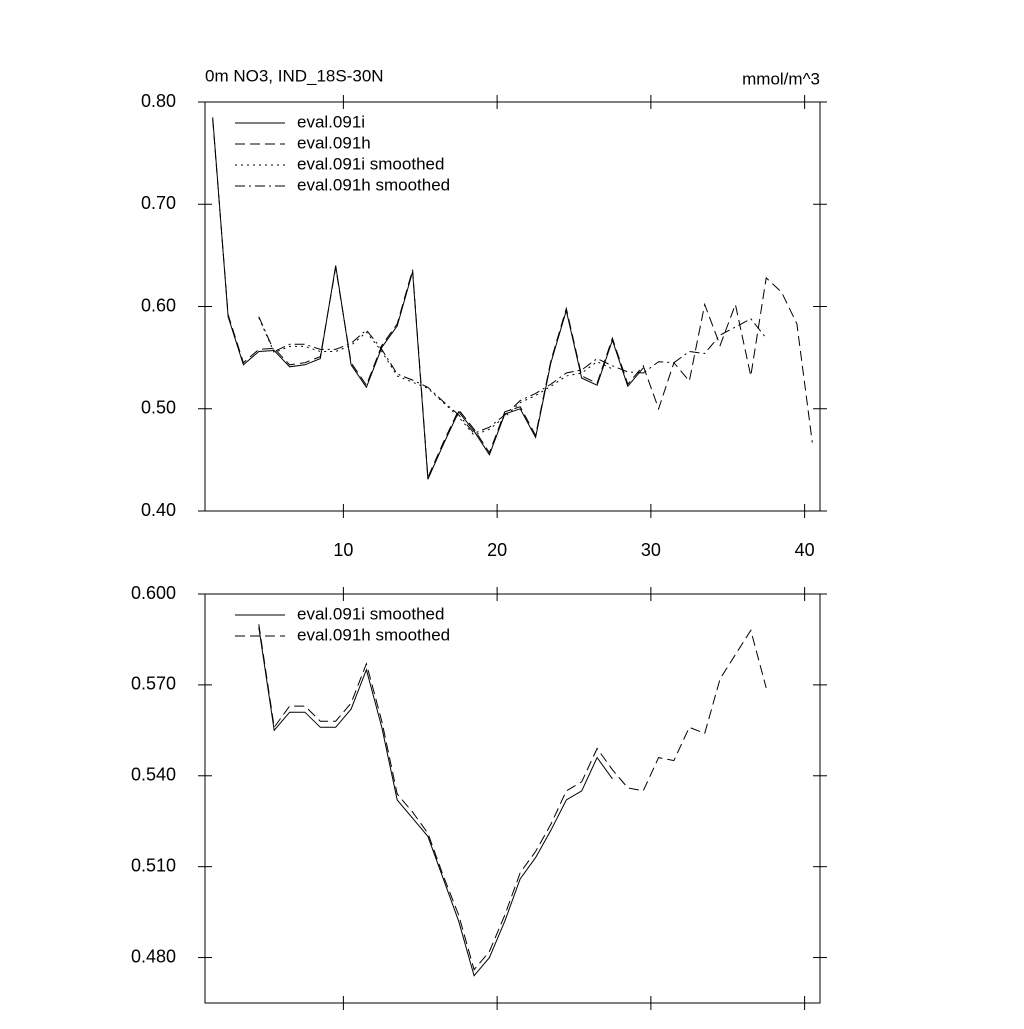 This screenshot has width=1024, height=1029. I want to click on x-tick-label: 40, so click(805, 550).